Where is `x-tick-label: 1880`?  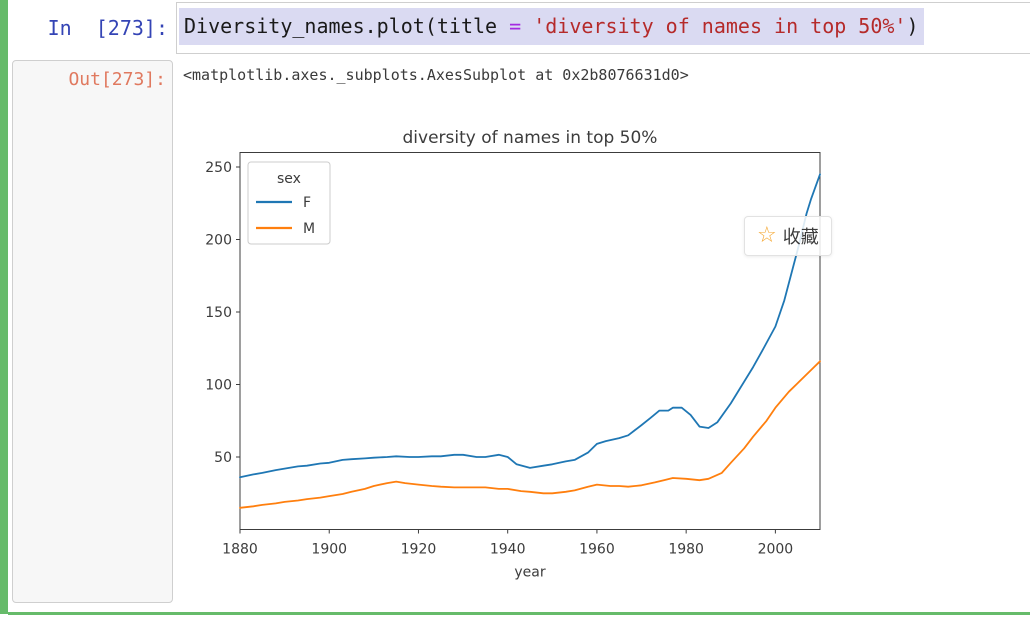
x-tick-label: 1880 is located at coordinates (240, 550).